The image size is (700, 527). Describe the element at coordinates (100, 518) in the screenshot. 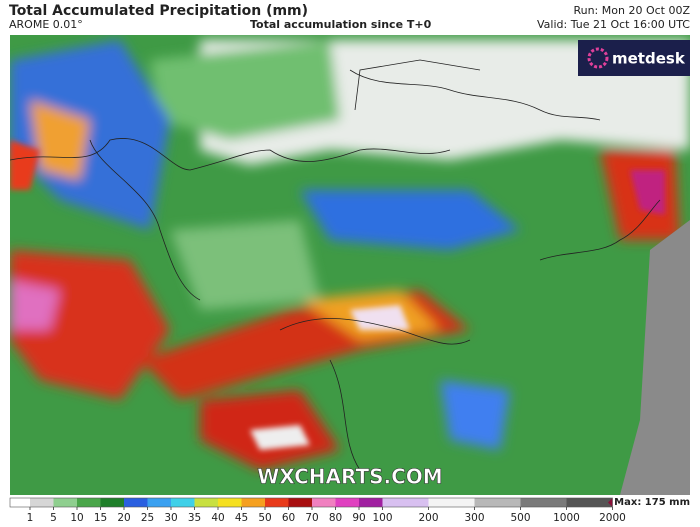

I see `colorbar-tick-label: 15` at that location.